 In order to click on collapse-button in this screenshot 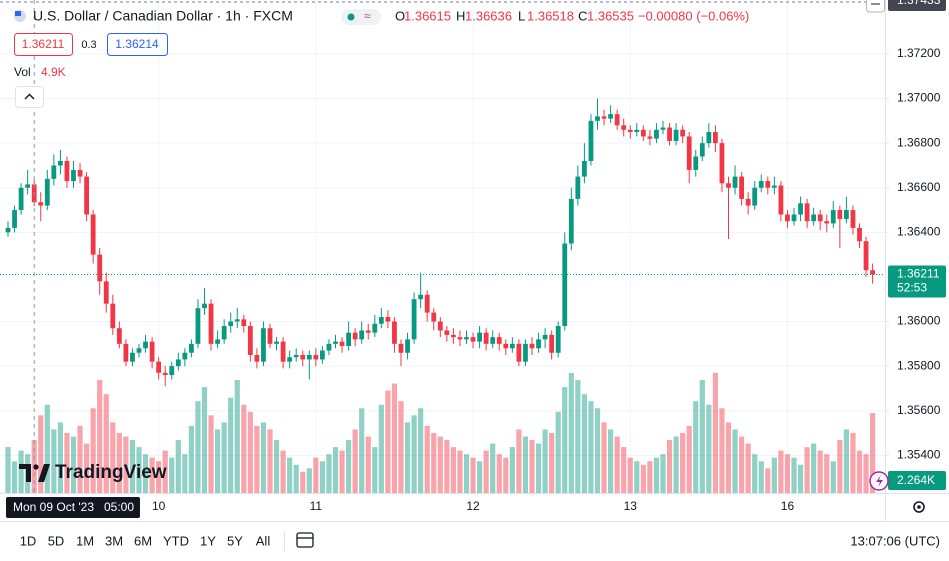, I will do `click(29, 97)`.